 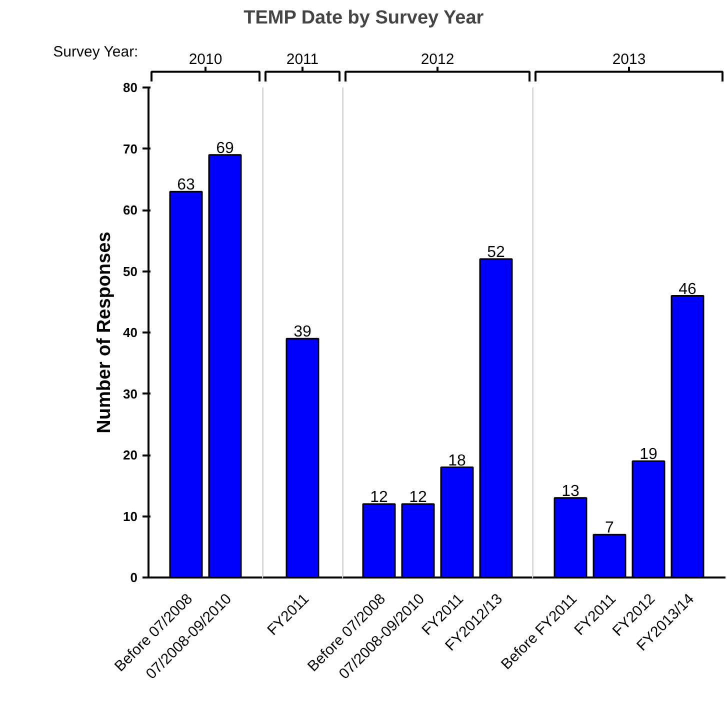 What do you see at coordinates (130, 332) in the screenshot?
I see `y-tick-label: 40` at bounding box center [130, 332].